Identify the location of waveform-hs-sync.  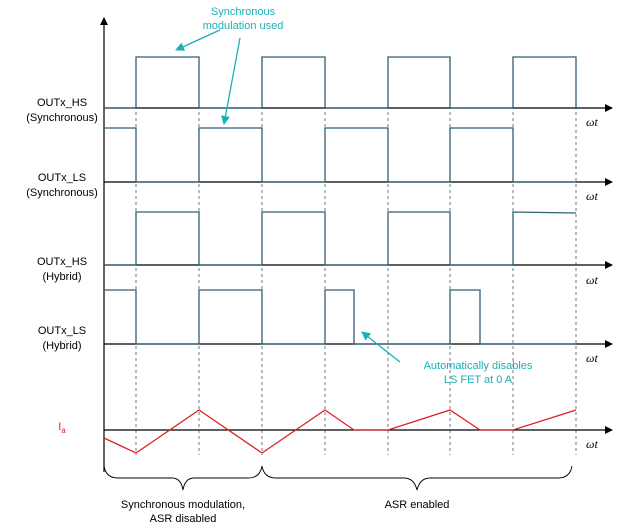
(340, 82).